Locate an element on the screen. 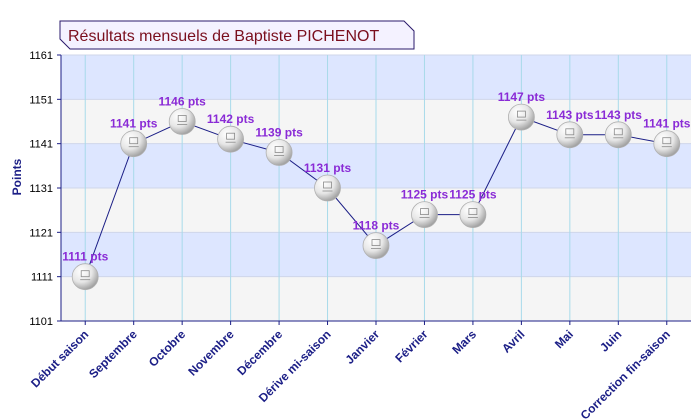  data-label: 1142 pts is located at coordinates (231, 119).